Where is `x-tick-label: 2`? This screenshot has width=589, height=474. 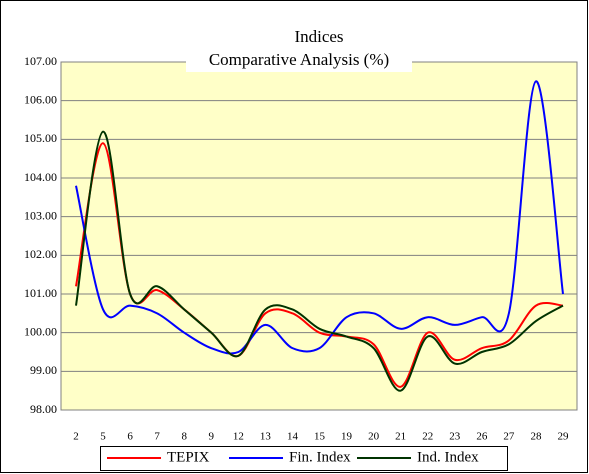
x-tick-label: 2 is located at coordinates (76, 437).